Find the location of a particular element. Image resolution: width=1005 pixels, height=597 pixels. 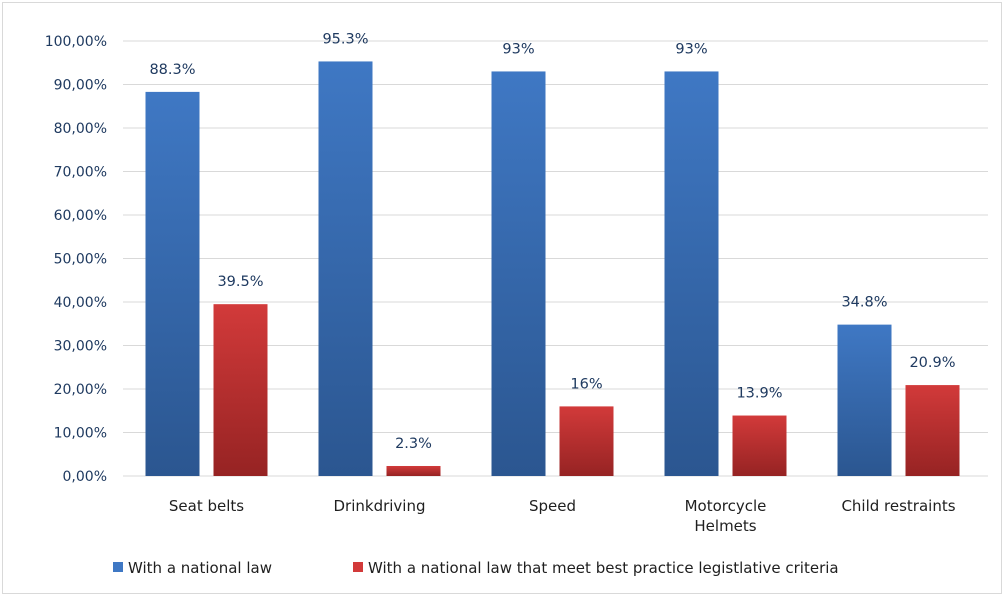

y-tick-label: 80,00% is located at coordinates (80, 129).